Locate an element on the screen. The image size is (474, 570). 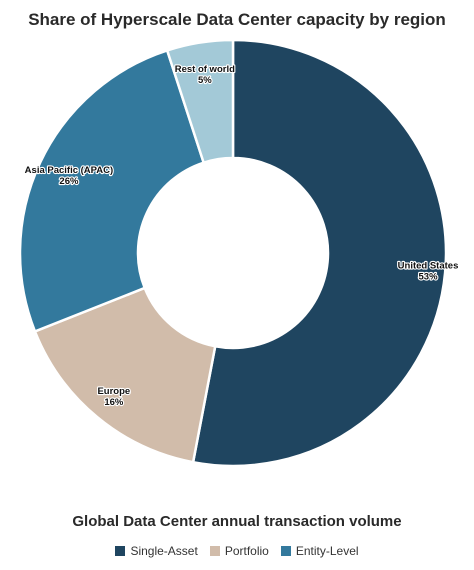
legend-label-entity-level: Entity-Level is located at coordinates (327, 551).